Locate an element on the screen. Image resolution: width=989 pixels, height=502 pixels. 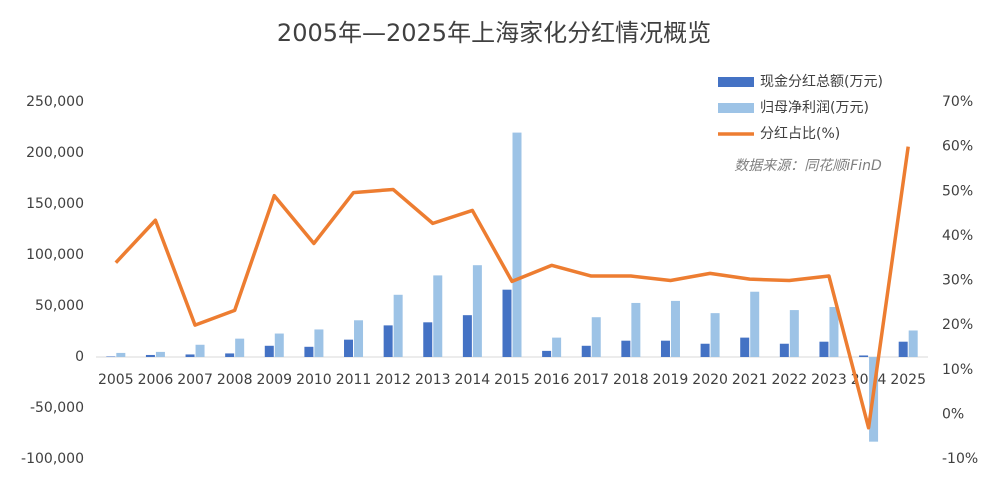
x-tick-label: 2018 is located at coordinates (631, 380).